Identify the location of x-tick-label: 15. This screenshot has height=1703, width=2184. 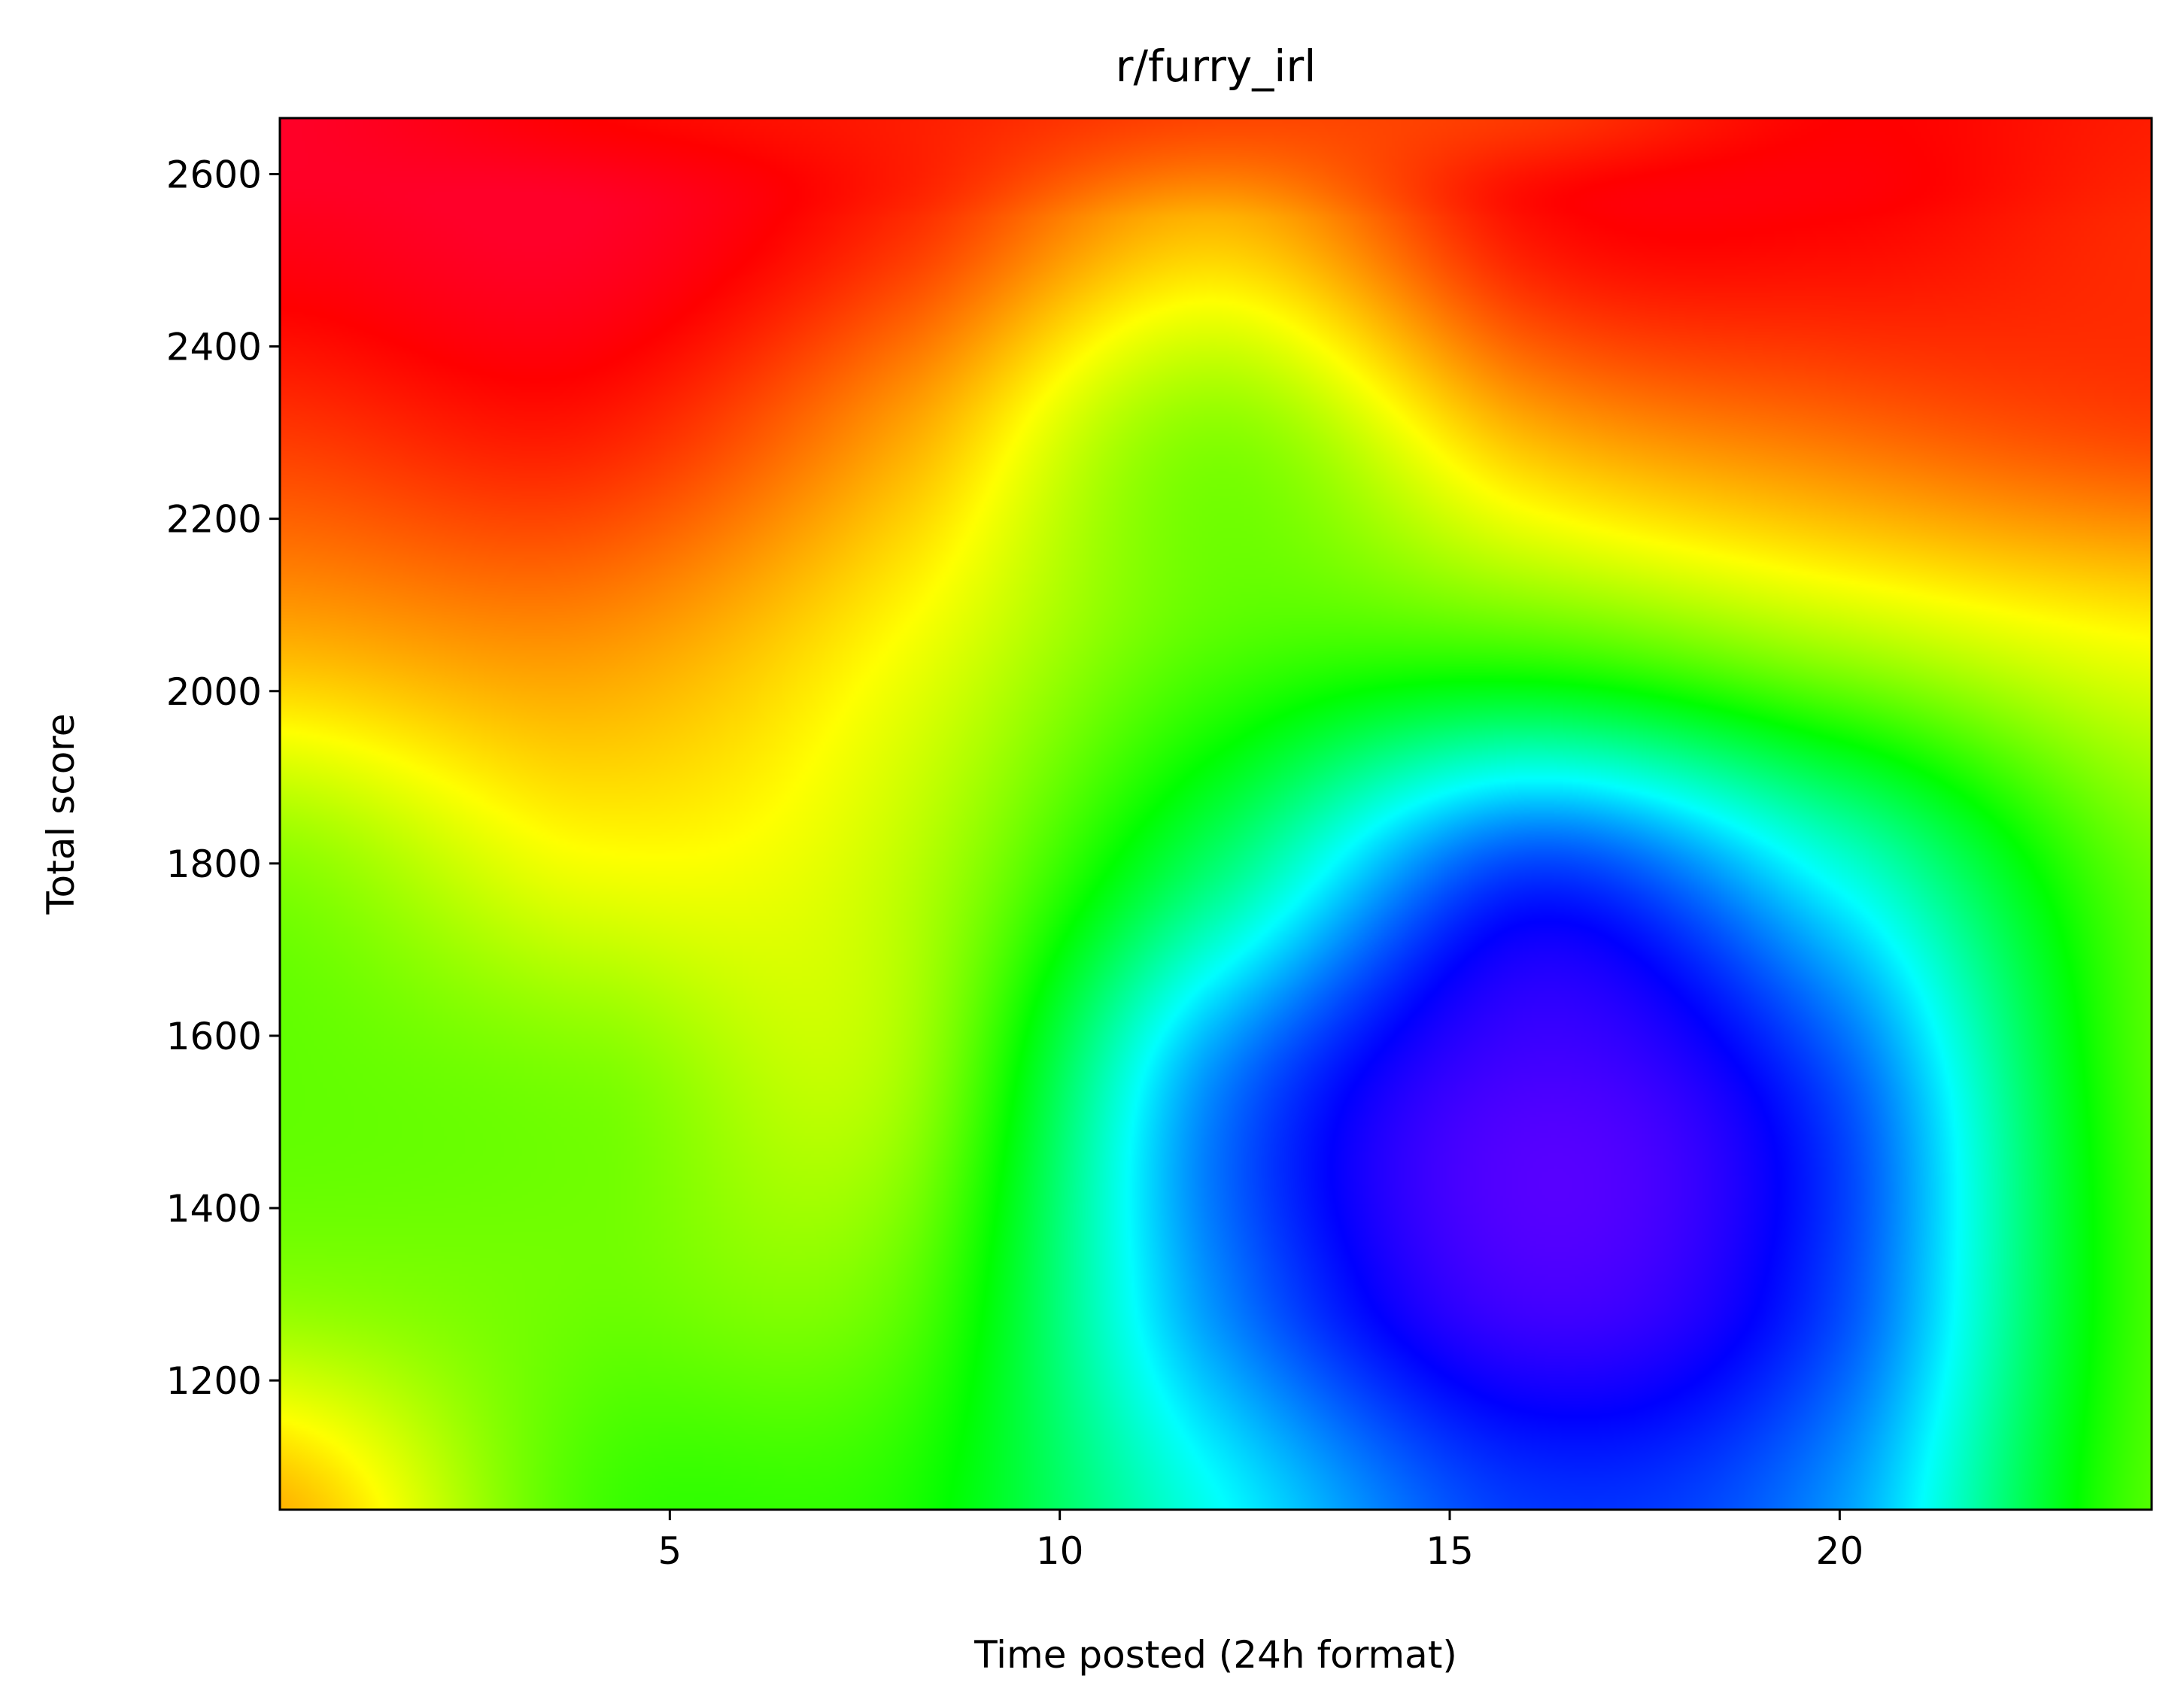
(1450, 1551).